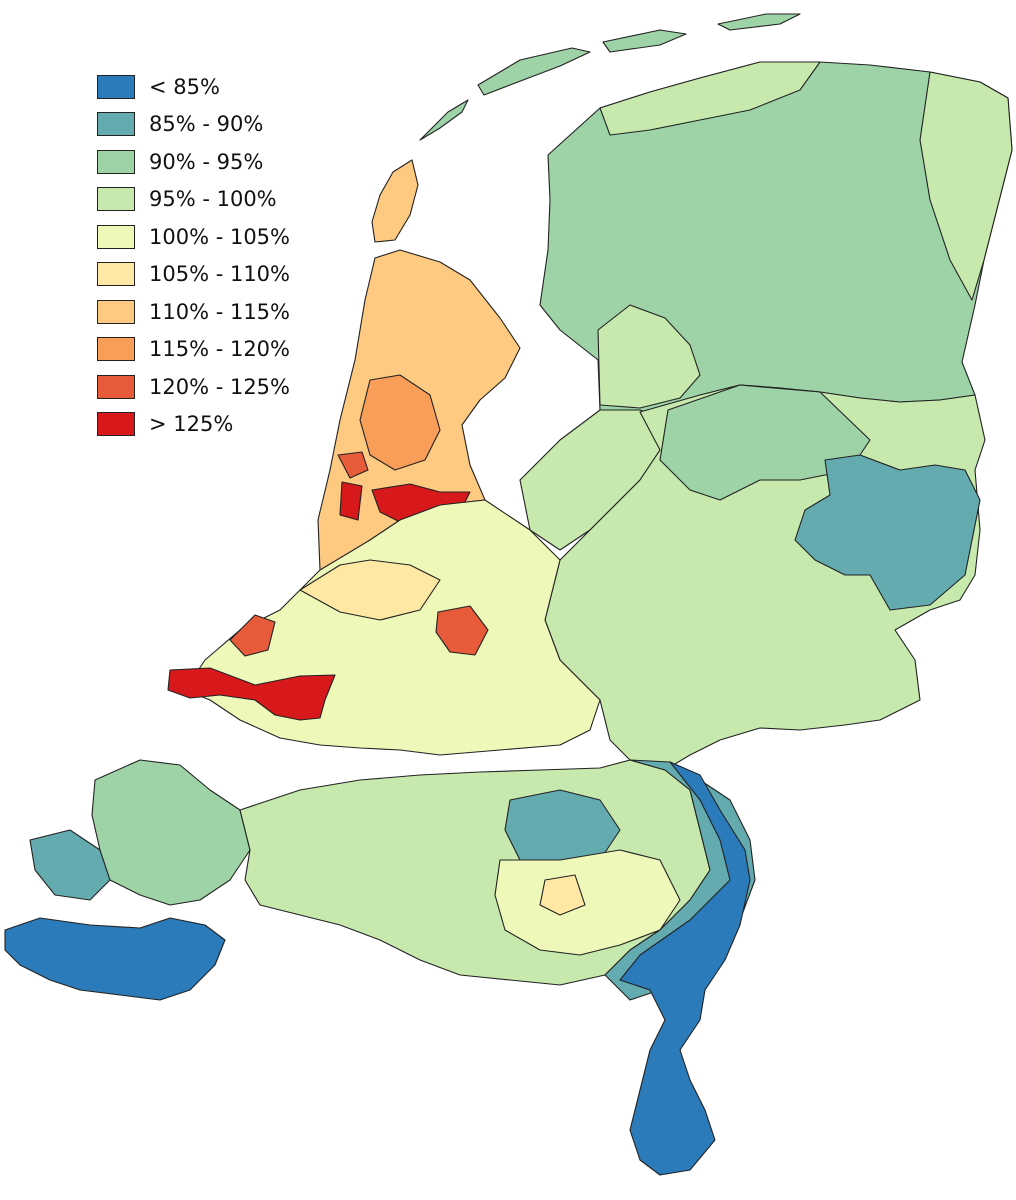  I want to click on region-zaanstreek, so click(400, 422).